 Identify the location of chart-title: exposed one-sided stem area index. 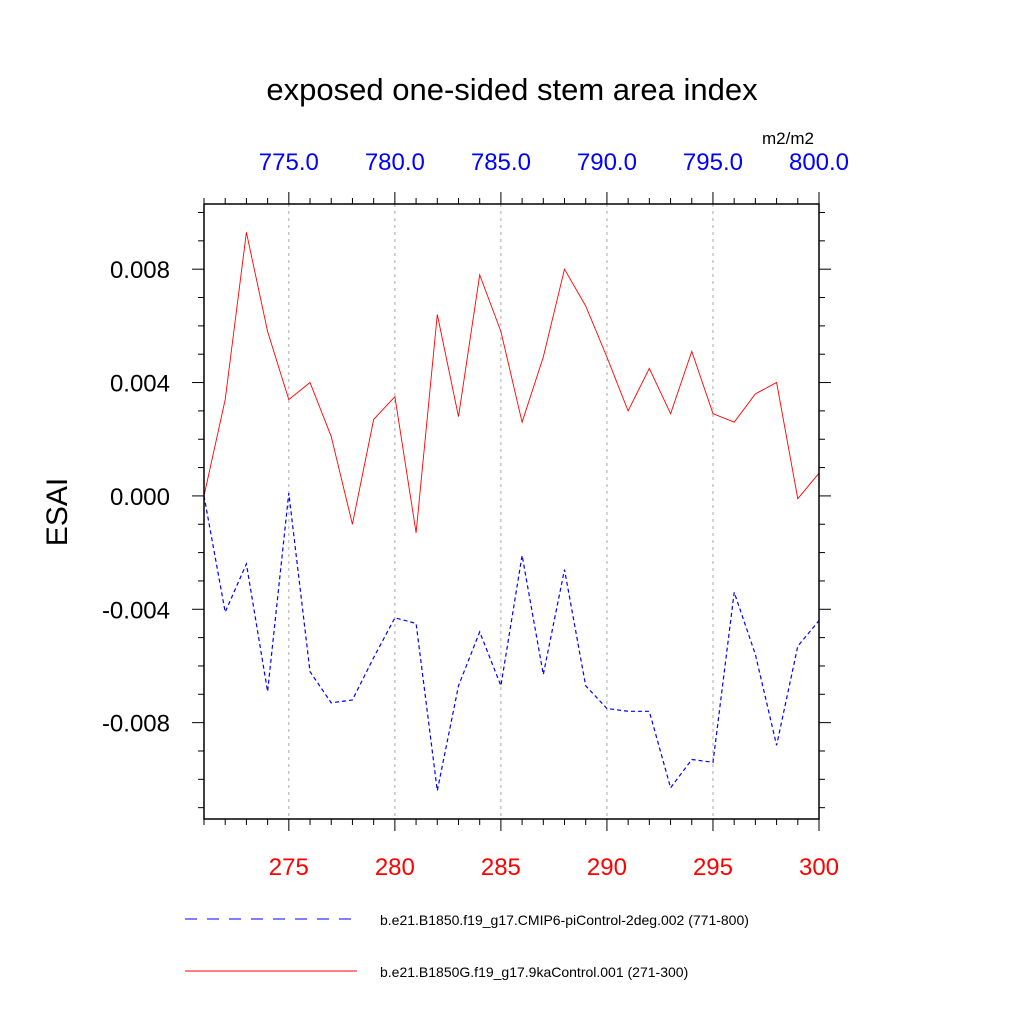
(512, 89).